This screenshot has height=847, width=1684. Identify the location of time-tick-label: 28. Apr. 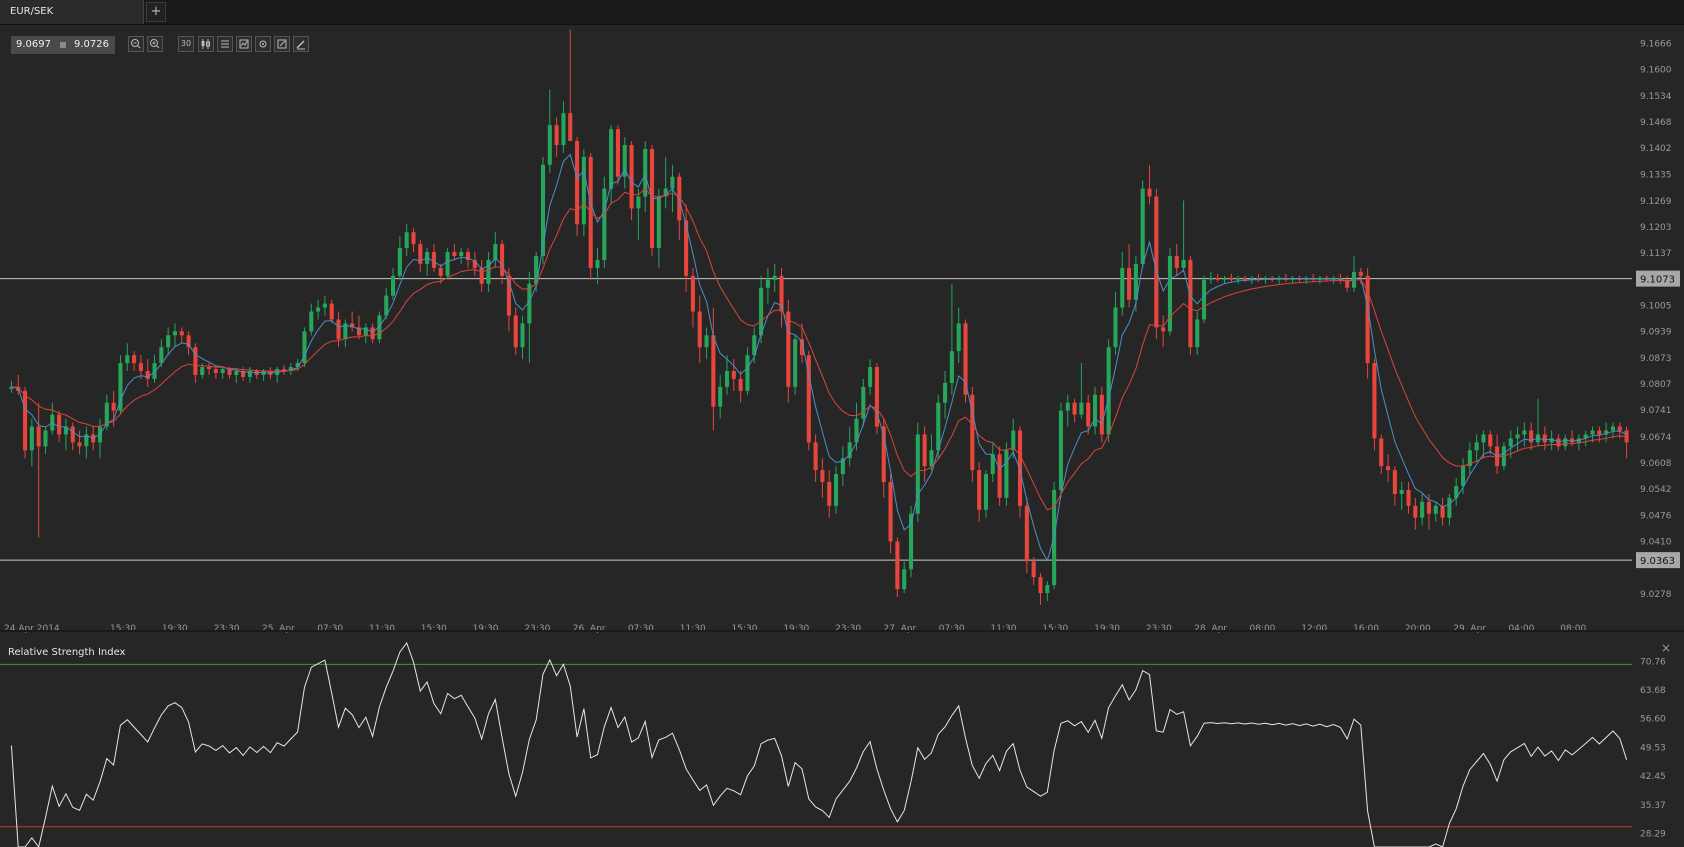
(1210, 629).